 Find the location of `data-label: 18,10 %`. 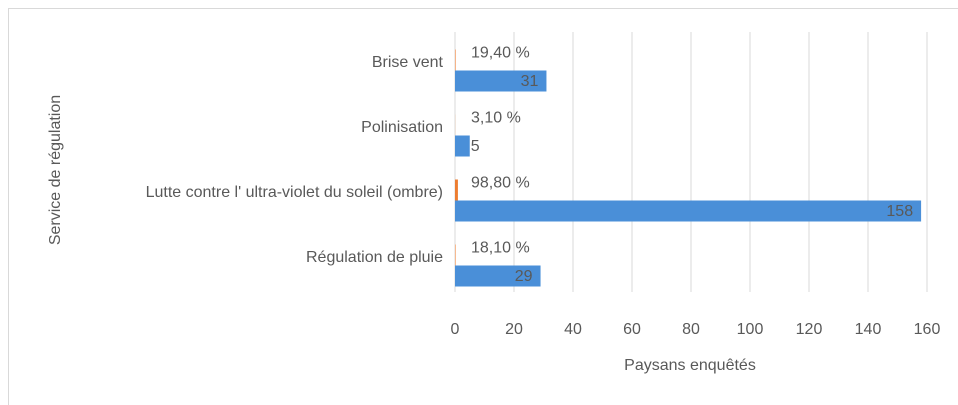

data-label: 18,10 % is located at coordinates (500, 248).